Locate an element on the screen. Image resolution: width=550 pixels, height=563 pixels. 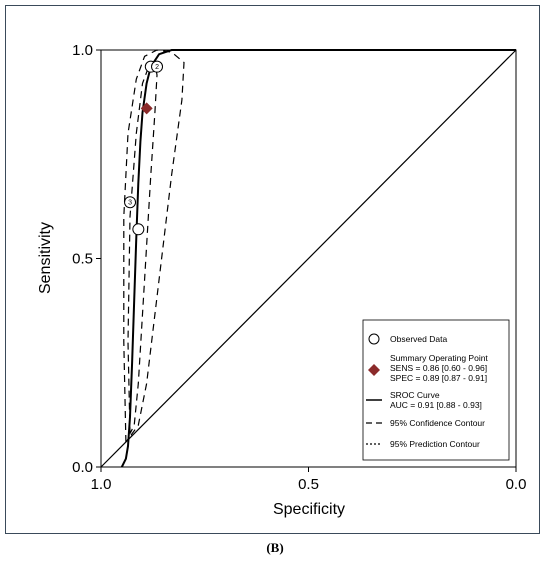
x-tick-label: 0.5 is located at coordinates (308, 484).